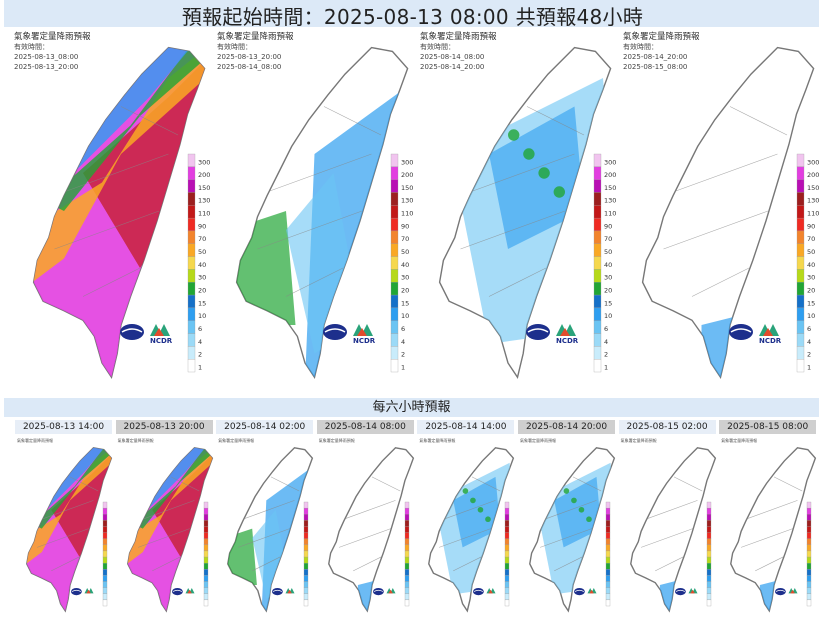  What do you see at coordinates (608, 278) in the screenshot?
I see `big-2-legend-label: 30` at bounding box center [608, 278].